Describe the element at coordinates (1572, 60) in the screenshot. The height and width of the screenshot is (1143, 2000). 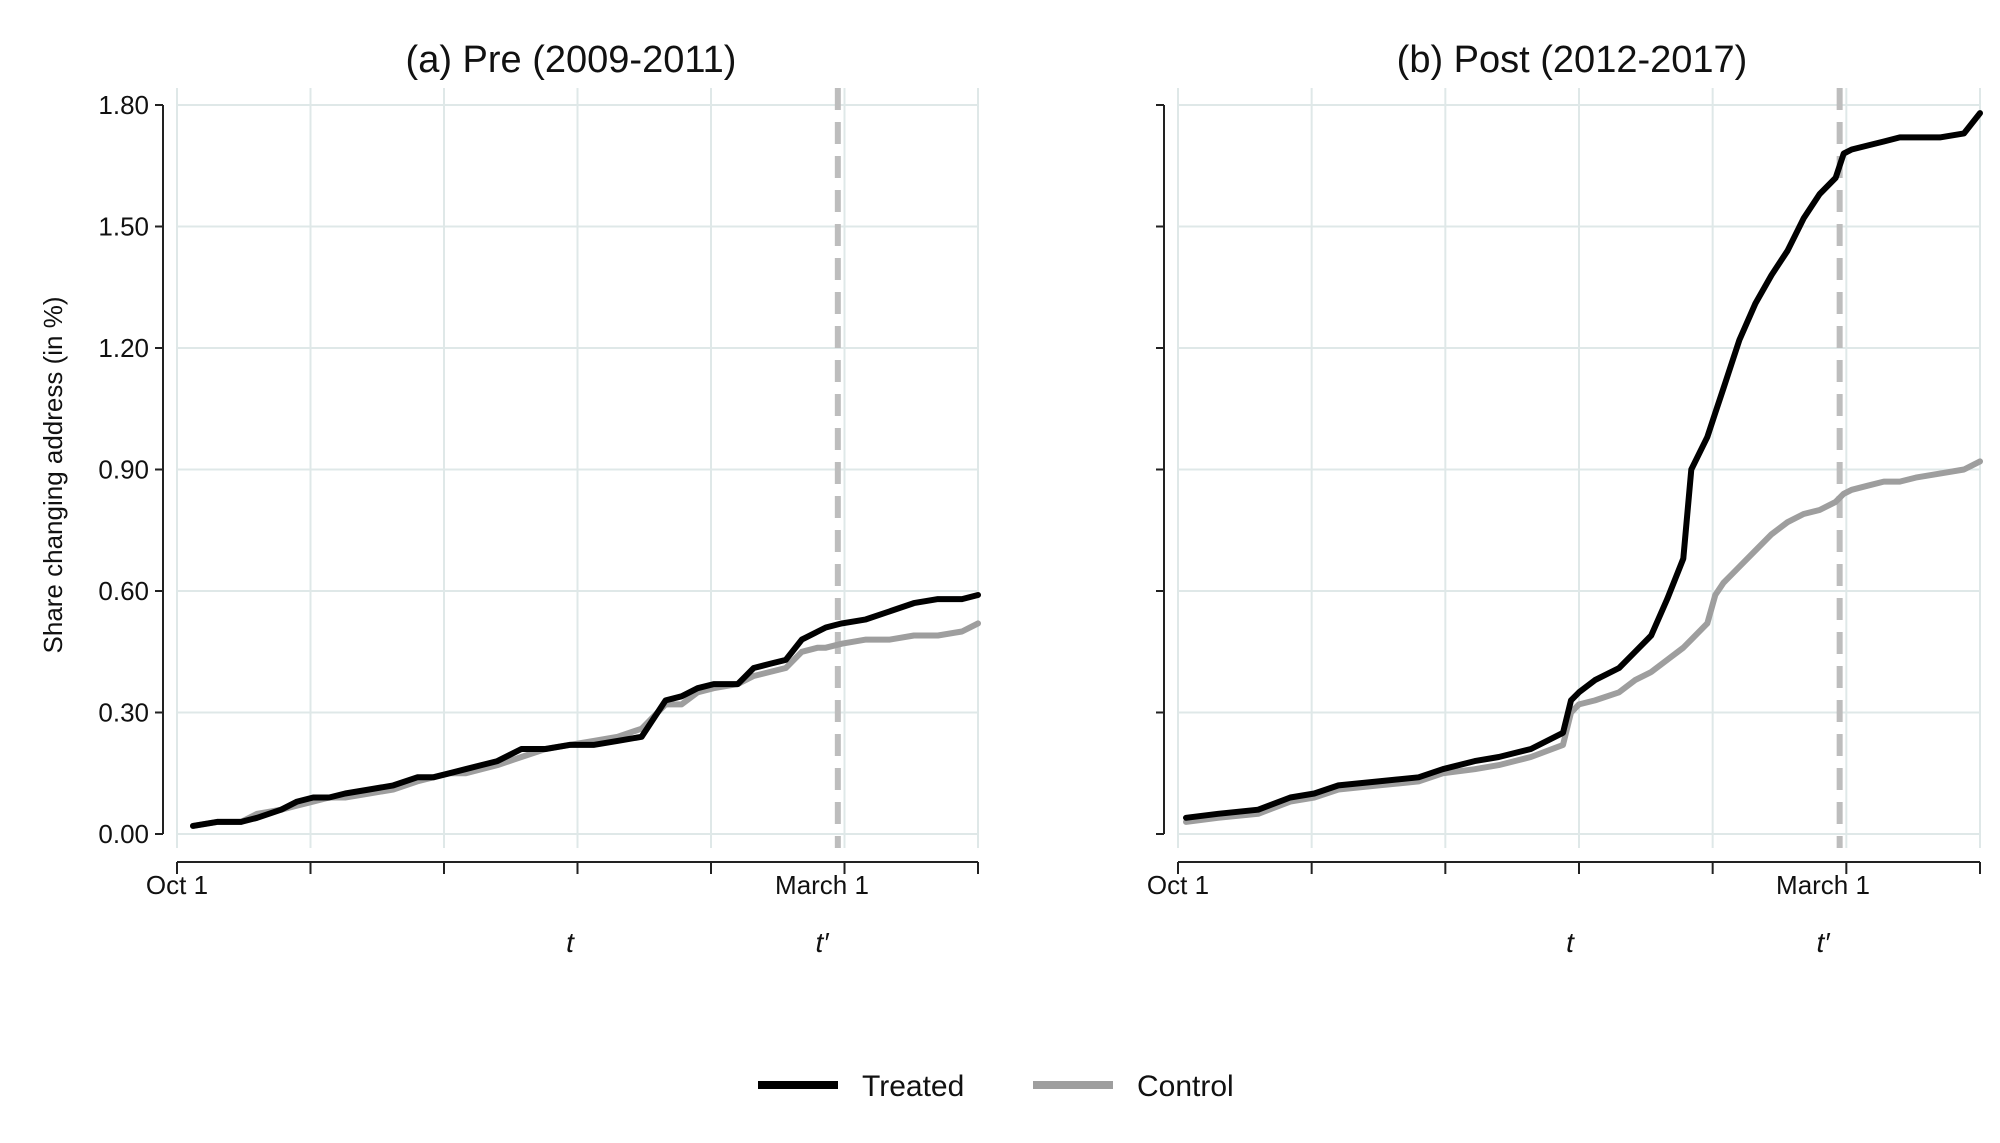
I see `panel-b-title: (b) Post (2012-2017)` at that location.